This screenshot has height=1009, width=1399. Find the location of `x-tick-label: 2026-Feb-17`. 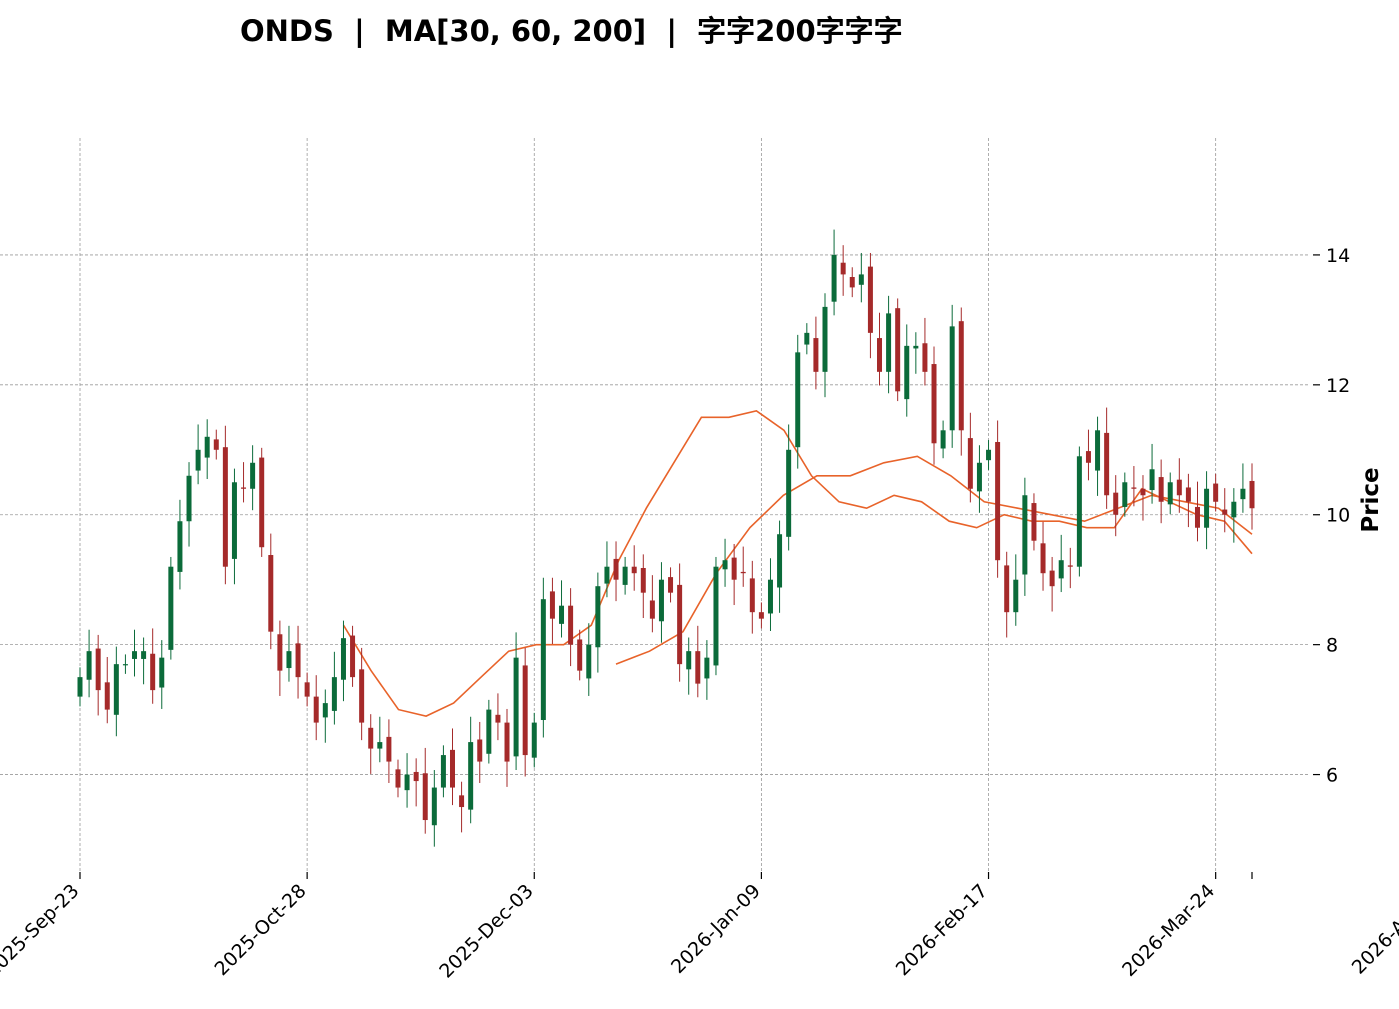

x-tick-label: 2026-Feb-17 is located at coordinates (942, 930).